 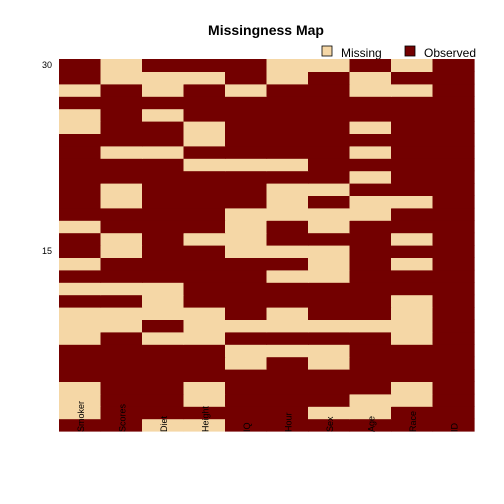 What do you see at coordinates (453, 289) in the screenshot?
I see `heatmap-cell-r12-id` at bounding box center [453, 289].